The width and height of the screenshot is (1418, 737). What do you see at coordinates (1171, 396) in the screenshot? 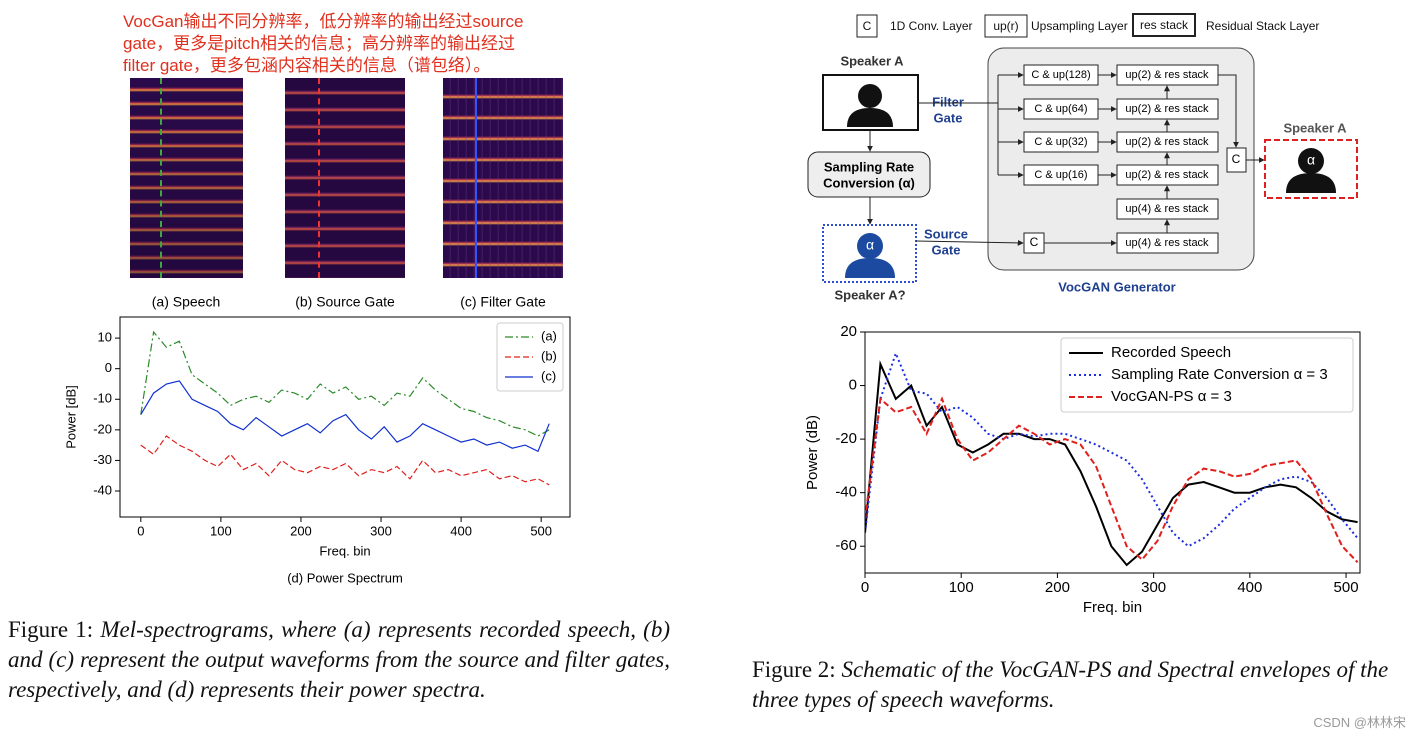
I see `legend-label: VocGAN-PS α = 3` at bounding box center [1171, 396].